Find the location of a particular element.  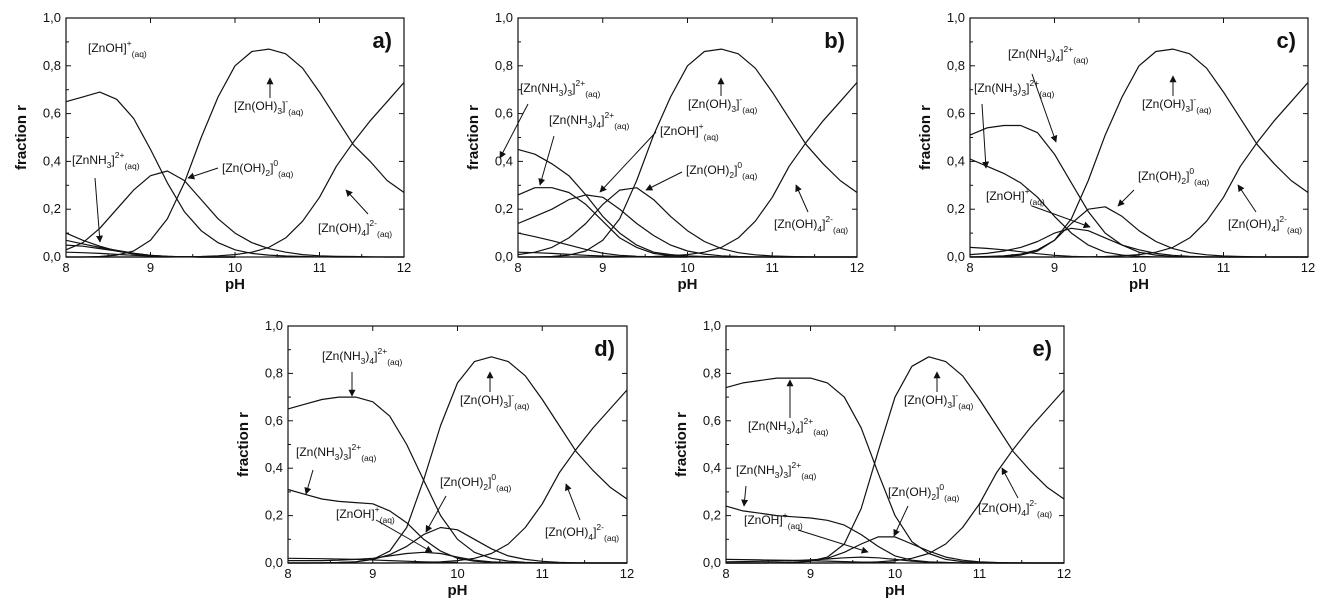

arrow-b-znnh33 is located at coordinates (514, 131).